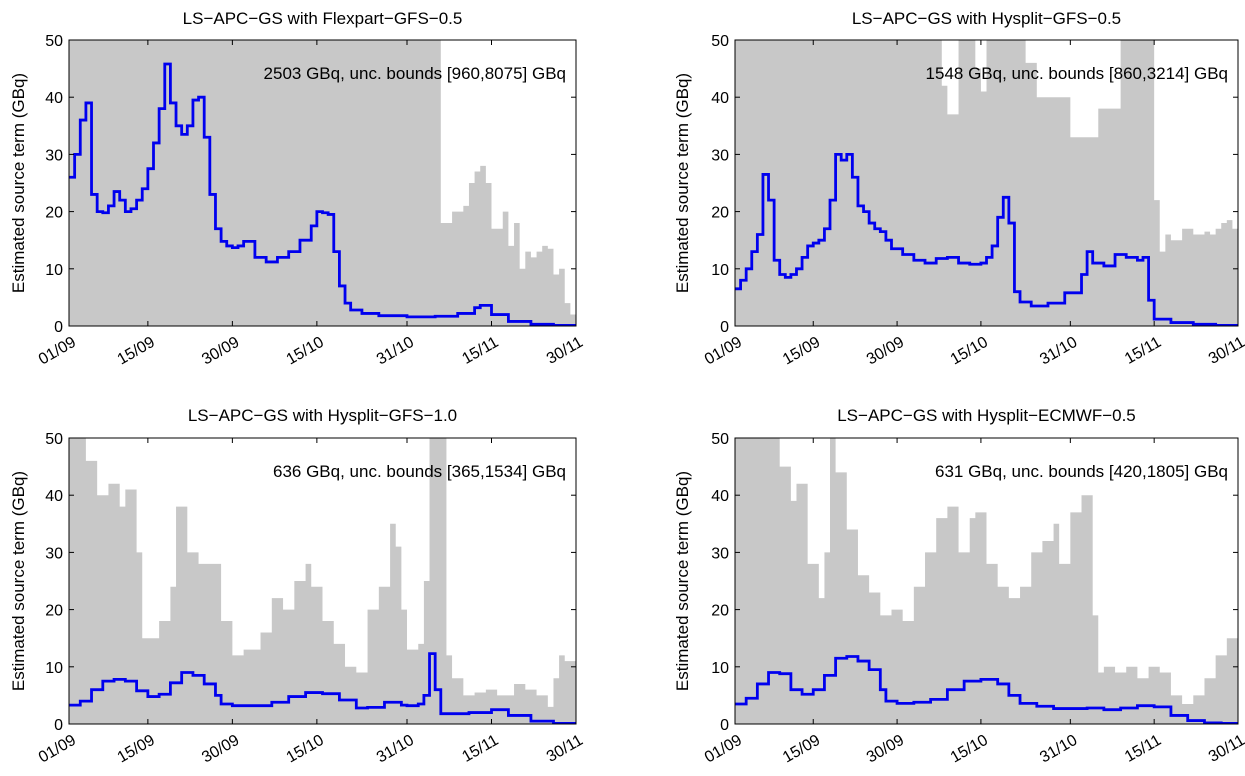 This screenshot has width=1245, height=776. Describe the element at coordinates (1081, 471) in the screenshot. I see `chart-annotation: 631 GBq, unc. bounds [420,1805] GBq` at that location.